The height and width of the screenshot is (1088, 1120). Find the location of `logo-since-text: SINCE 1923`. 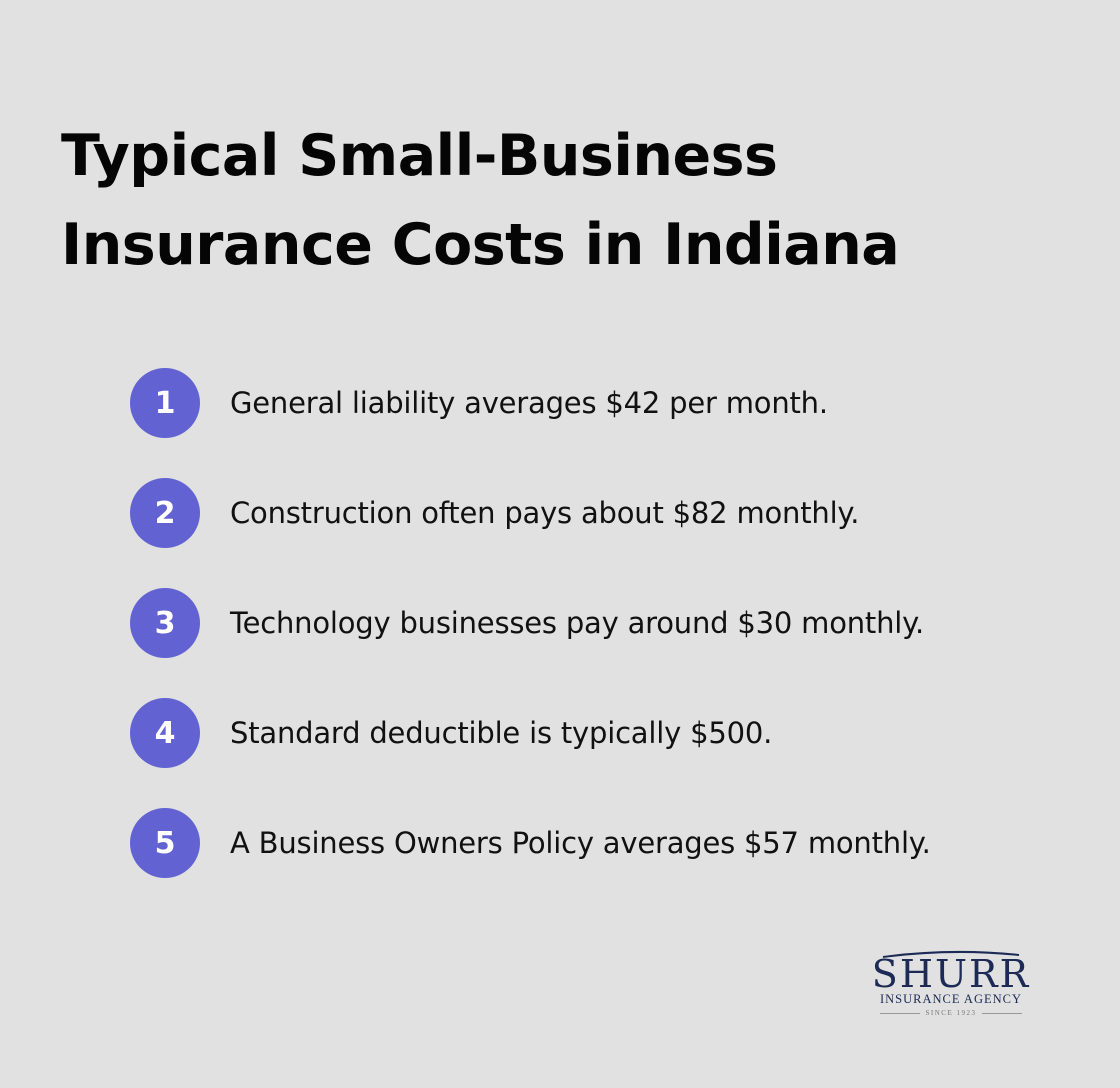

logo-since-text: SINCE 1923 is located at coordinates (951, 1013).